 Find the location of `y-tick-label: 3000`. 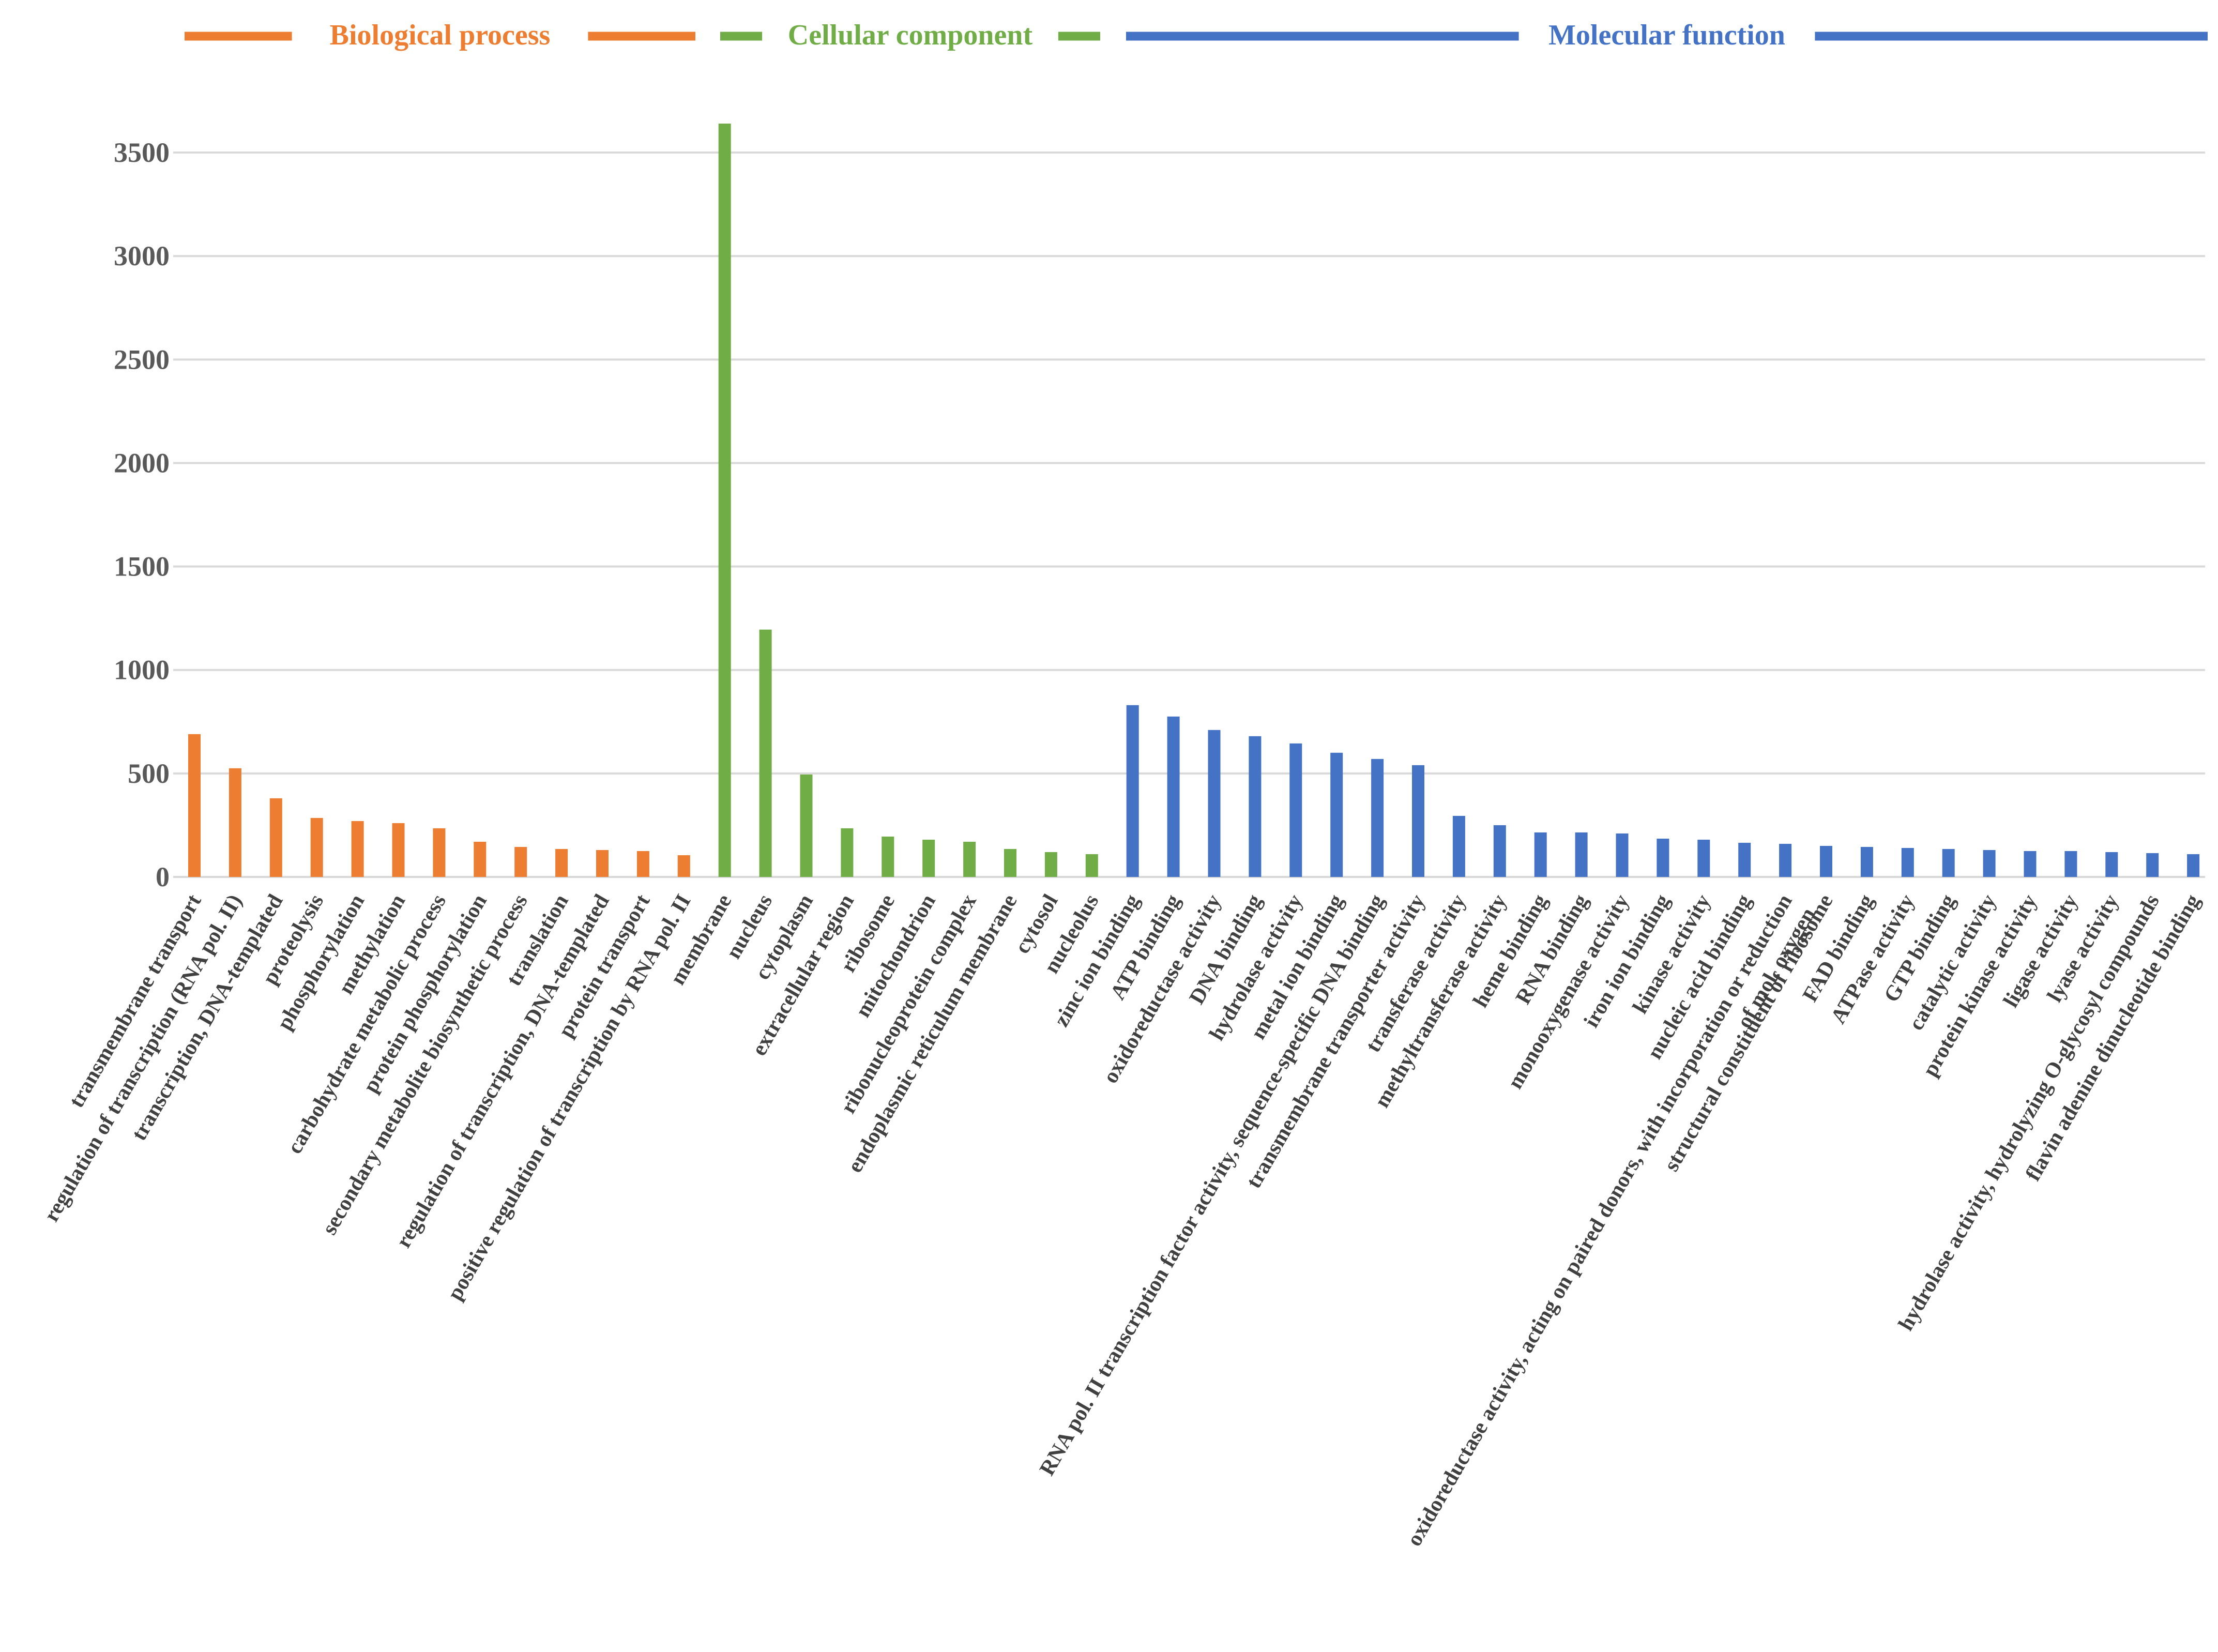

y-tick-label: 3000 is located at coordinates (142, 255).